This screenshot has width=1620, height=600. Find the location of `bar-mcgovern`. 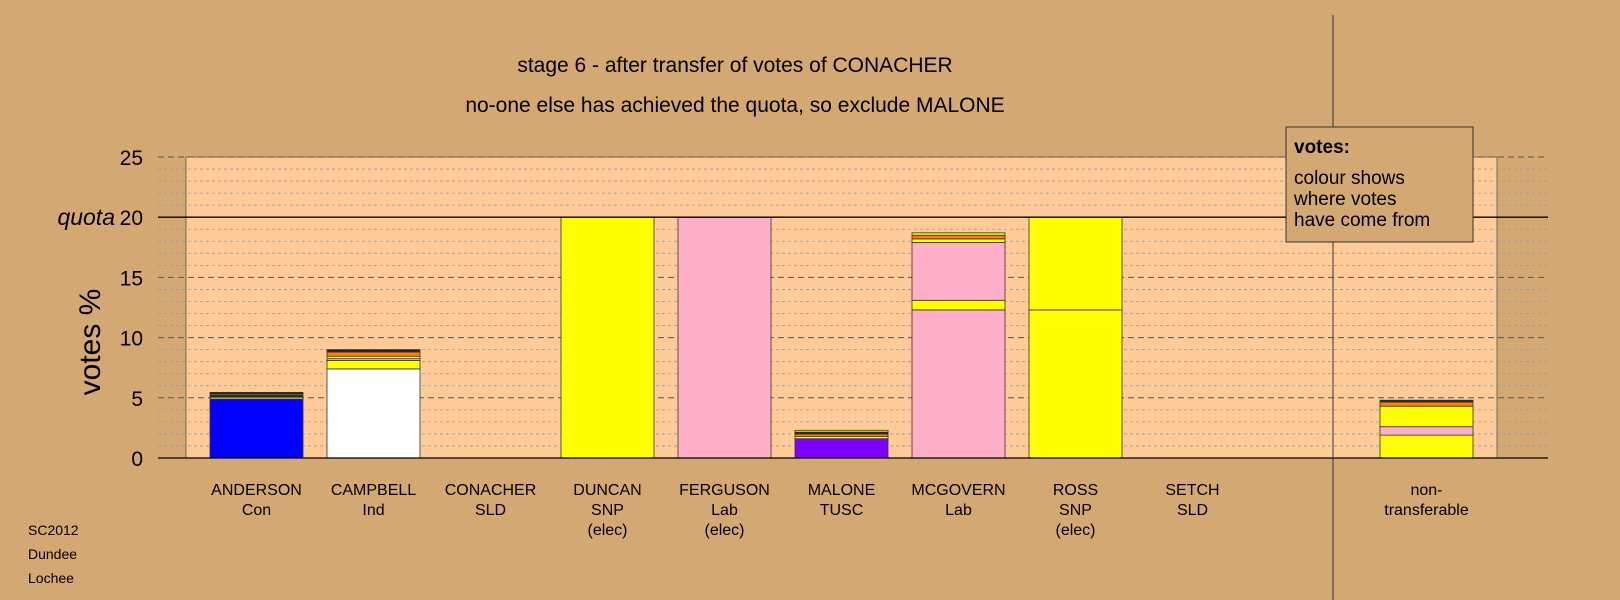

bar-mcgovern is located at coordinates (958, 345).